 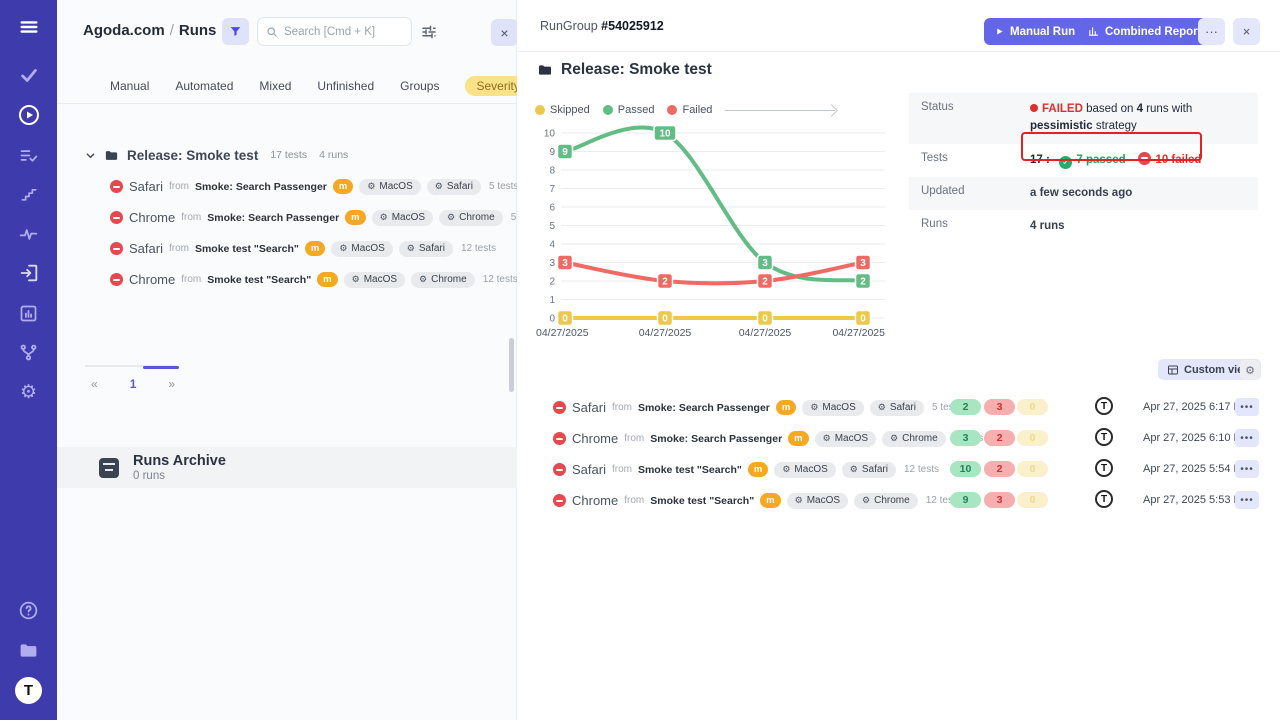 I want to click on menu-icon, so click(x=28, y=27).